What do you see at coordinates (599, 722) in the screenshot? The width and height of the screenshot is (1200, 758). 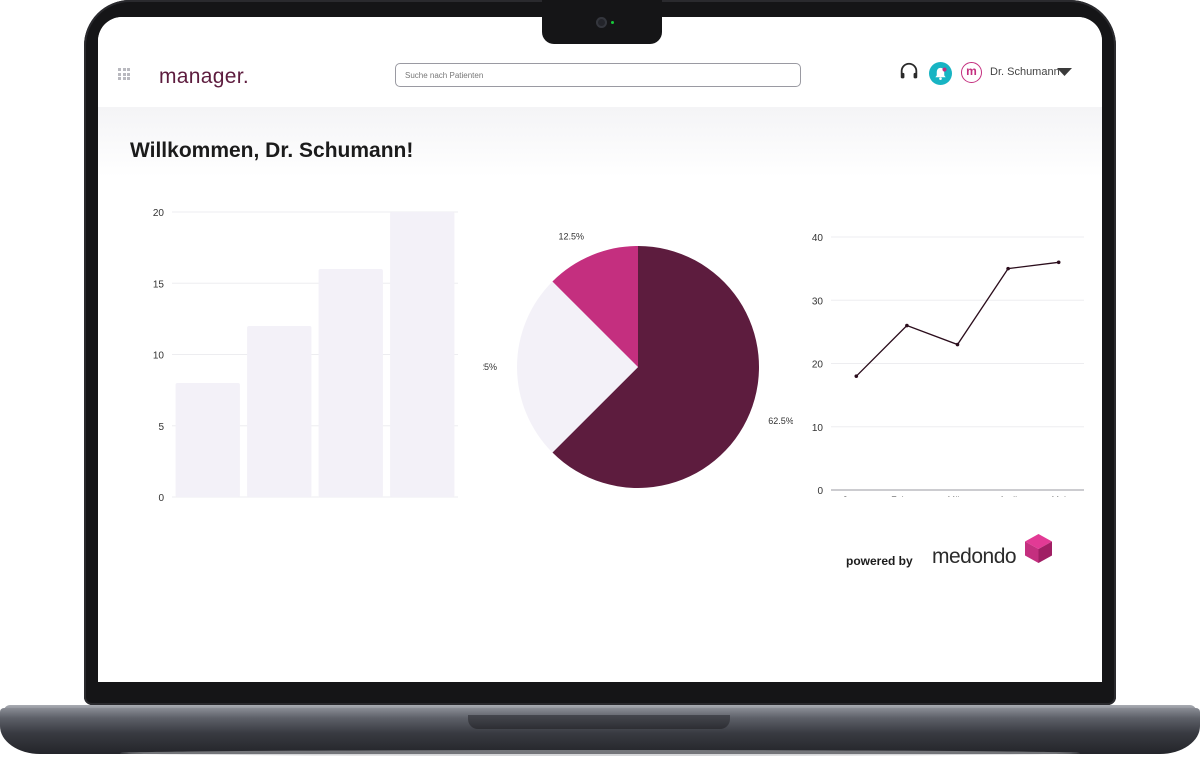 I see `laptop-hinge` at bounding box center [599, 722].